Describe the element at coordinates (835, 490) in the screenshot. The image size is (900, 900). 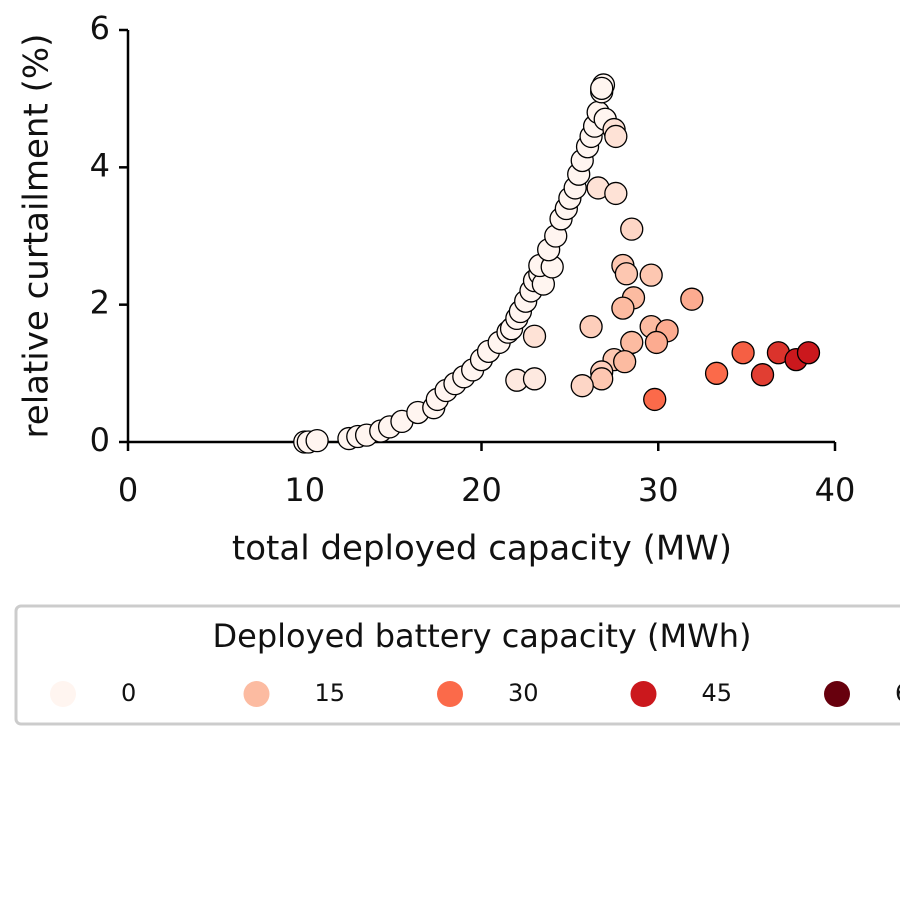
I see `x-tick-label: 40` at that location.